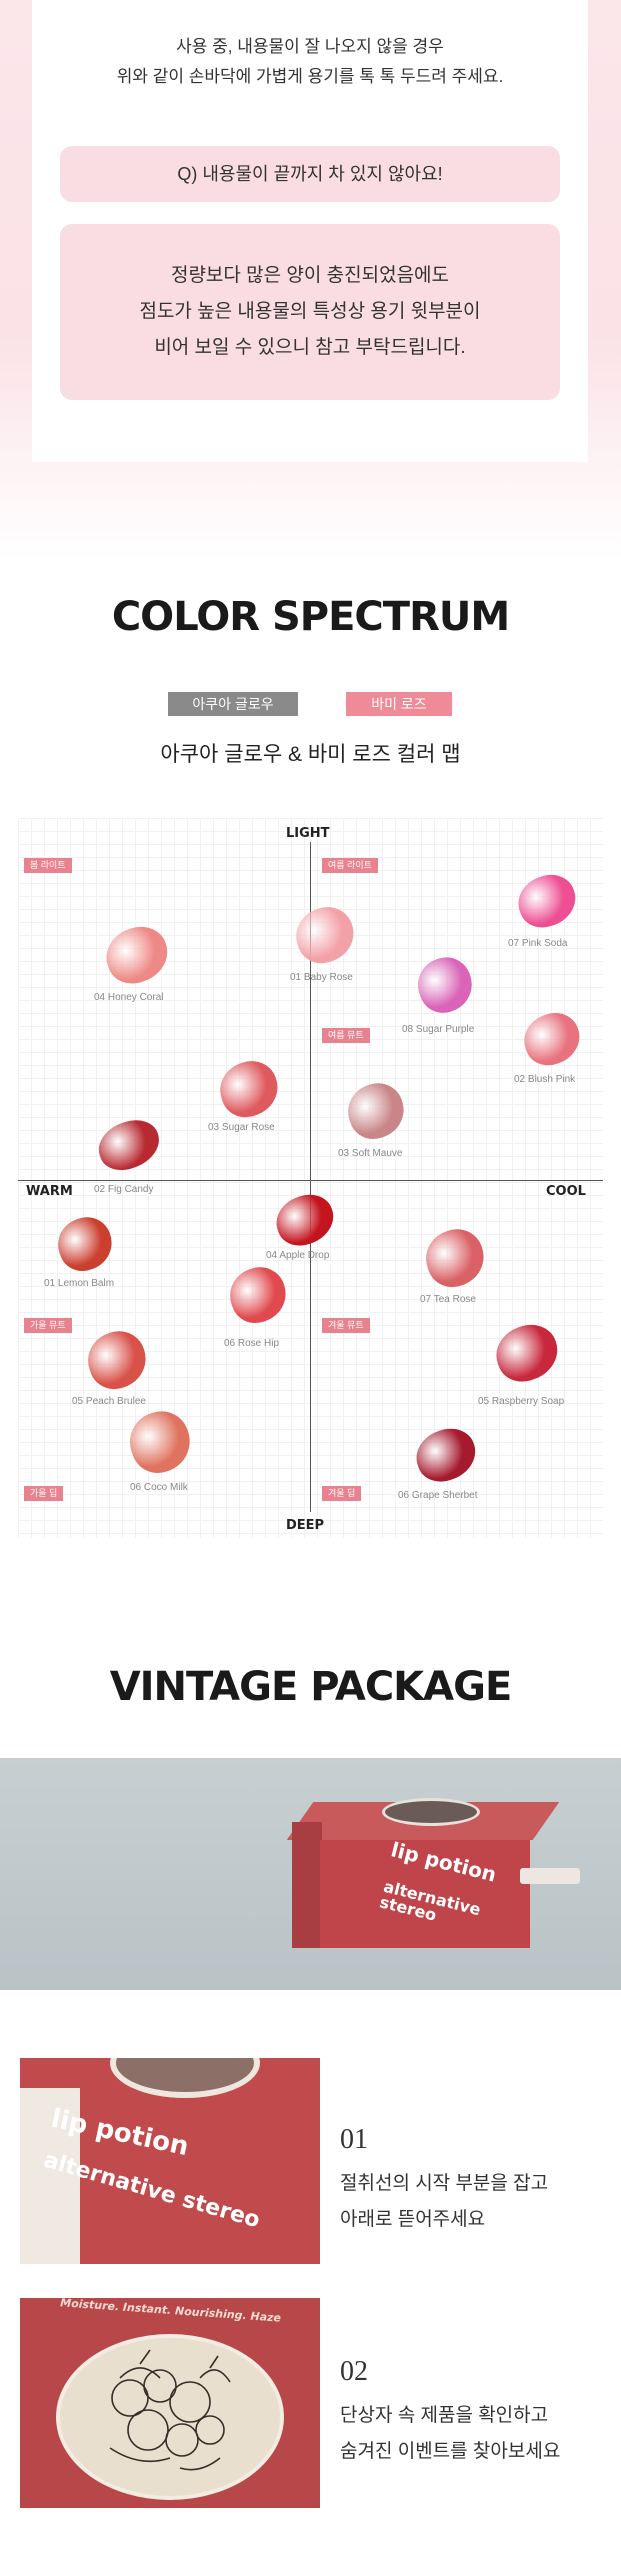  I want to click on spectrum-subtitle: 아쿠아 글로우 & 바미 로즈 컬러 맵, so click(310, 754).